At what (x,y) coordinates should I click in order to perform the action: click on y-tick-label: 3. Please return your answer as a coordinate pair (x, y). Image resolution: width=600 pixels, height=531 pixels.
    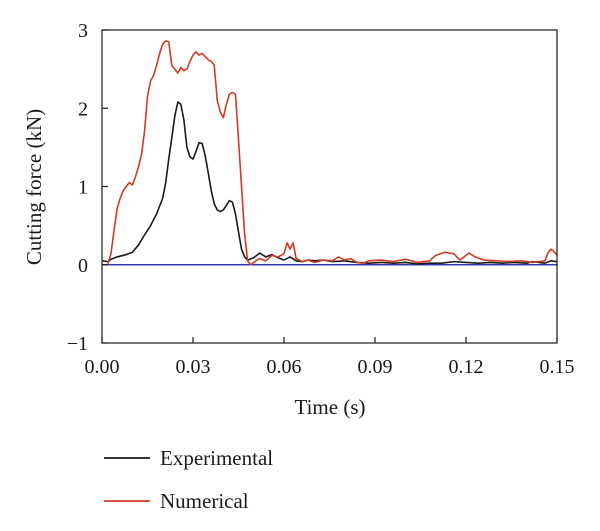
    Looking at the image, I should click on (83, 31).